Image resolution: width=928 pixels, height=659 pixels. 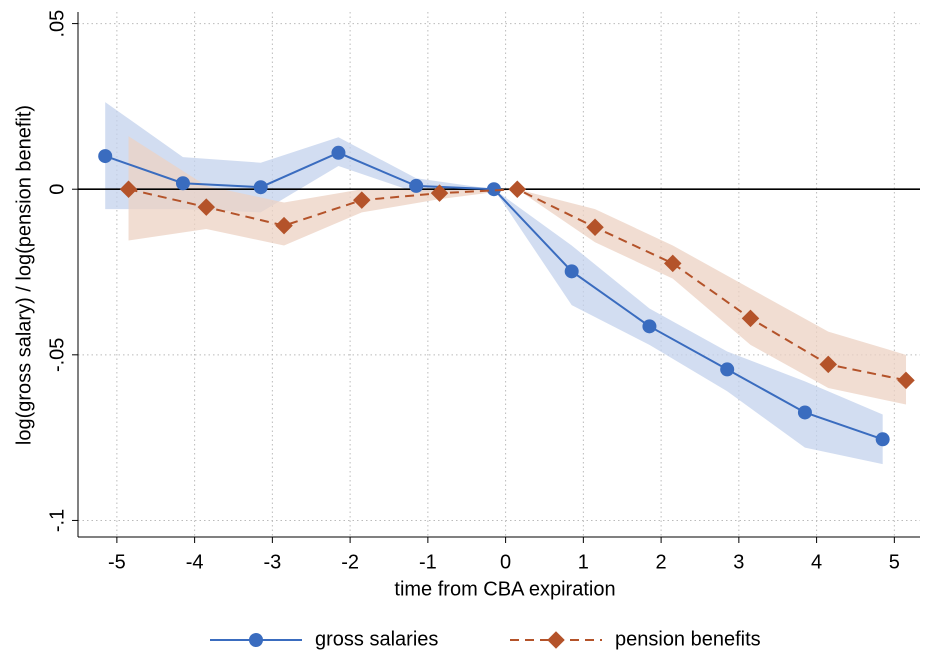 What do you see at coordinates (894, 562) in the screenshot?
I see `x-tick-label: 5` at bounding box center [894, 562].